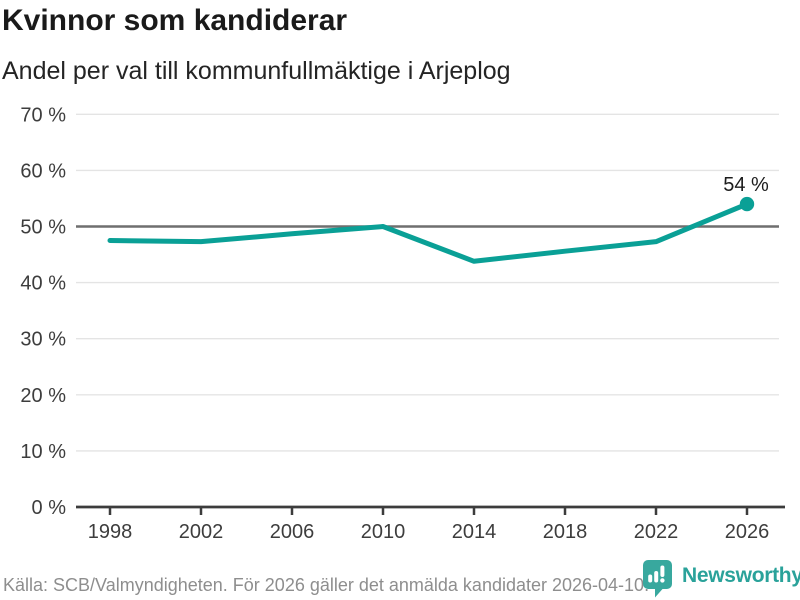 The height and width of the screenshot is (600, 800). What do you see at coordinates (474, 532) in the screenshot?
I see `x-tick-label: 2014` at bounding box center [474, 532].